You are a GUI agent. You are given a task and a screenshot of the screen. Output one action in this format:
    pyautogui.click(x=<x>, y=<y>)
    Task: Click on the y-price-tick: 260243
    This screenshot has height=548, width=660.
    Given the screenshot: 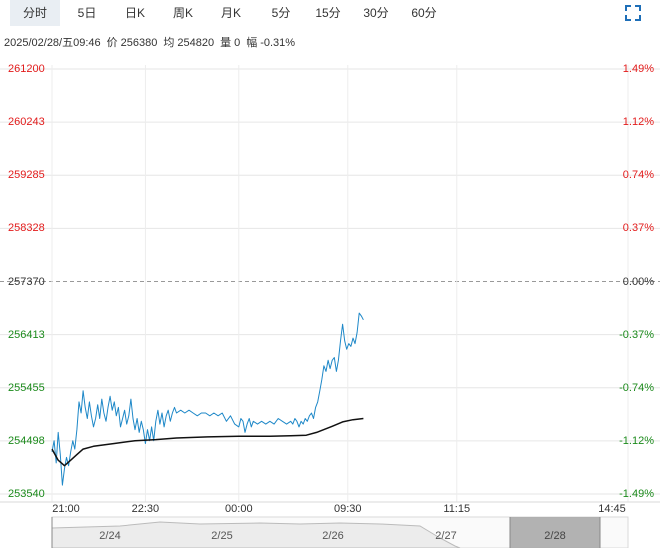 What is the action you would take?
    pyautogui.click(x=26, y=122)
    